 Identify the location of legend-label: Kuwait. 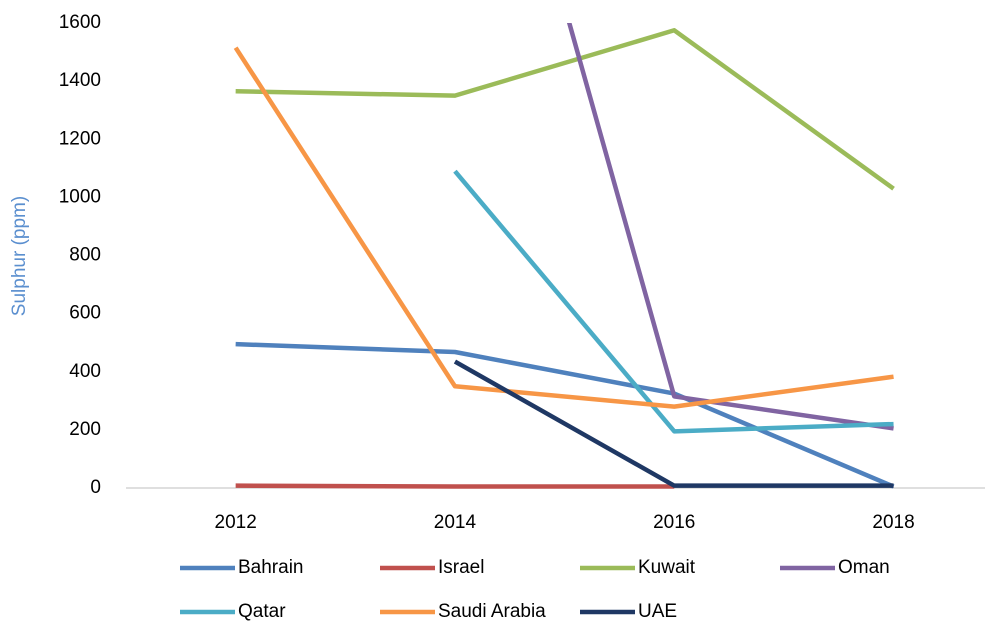
(667, 567).